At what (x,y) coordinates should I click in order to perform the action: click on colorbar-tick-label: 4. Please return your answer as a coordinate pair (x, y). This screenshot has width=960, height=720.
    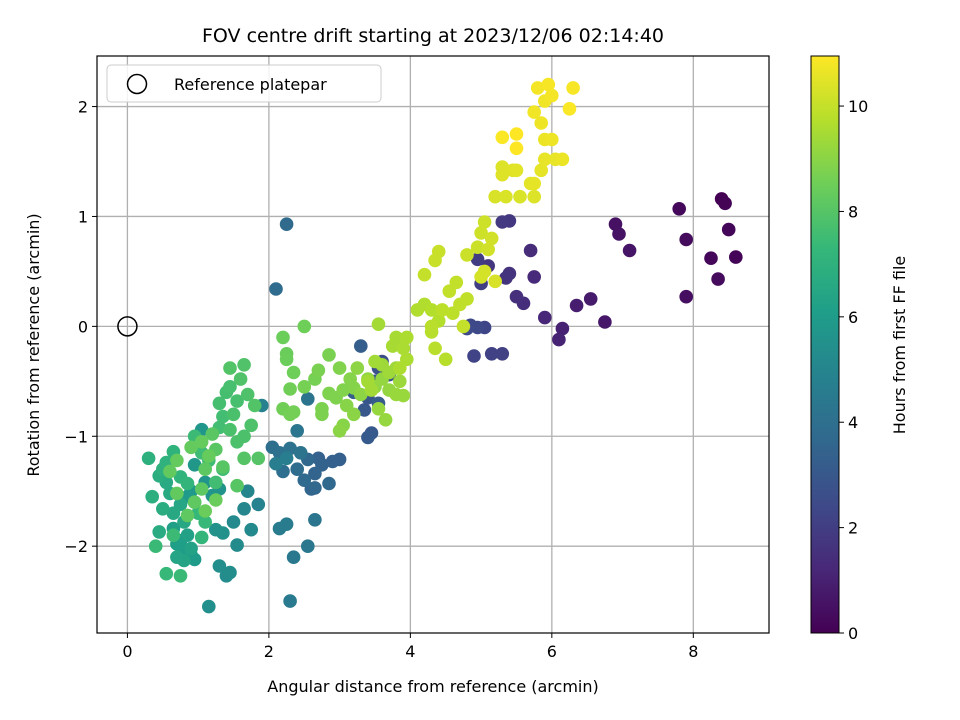
    Looking at the image, I should click on (853, 422).